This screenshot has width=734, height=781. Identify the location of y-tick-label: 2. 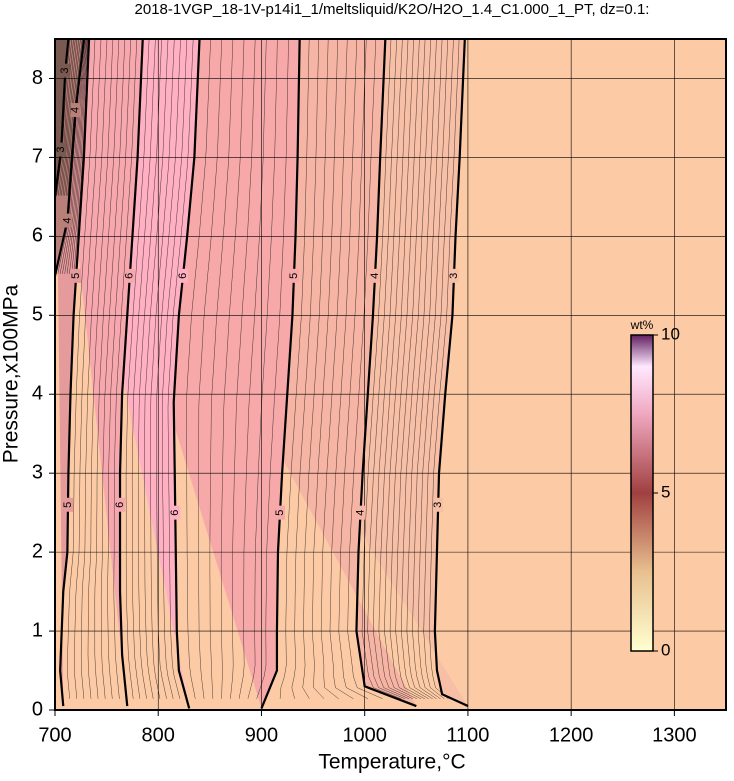
(37, 551).